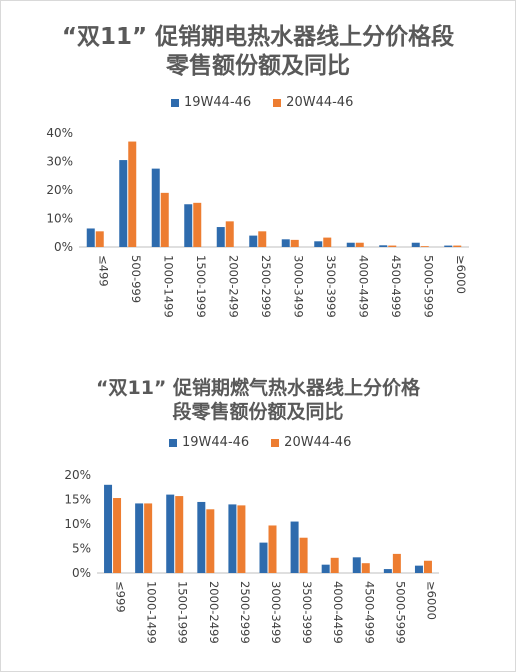  Describe the element at coordinates (77, 500) in the screenshot. I see `y-tick-label: 15%` at that location.